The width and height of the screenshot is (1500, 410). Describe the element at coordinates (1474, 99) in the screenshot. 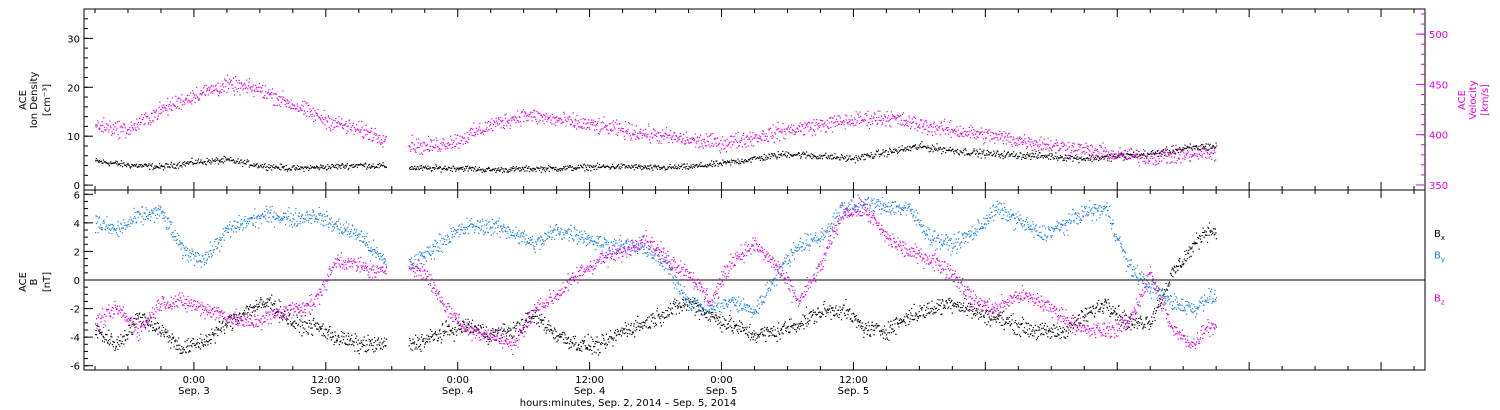

I see `velocity-axis-label: ACE Velocity [km/s]` at that location.